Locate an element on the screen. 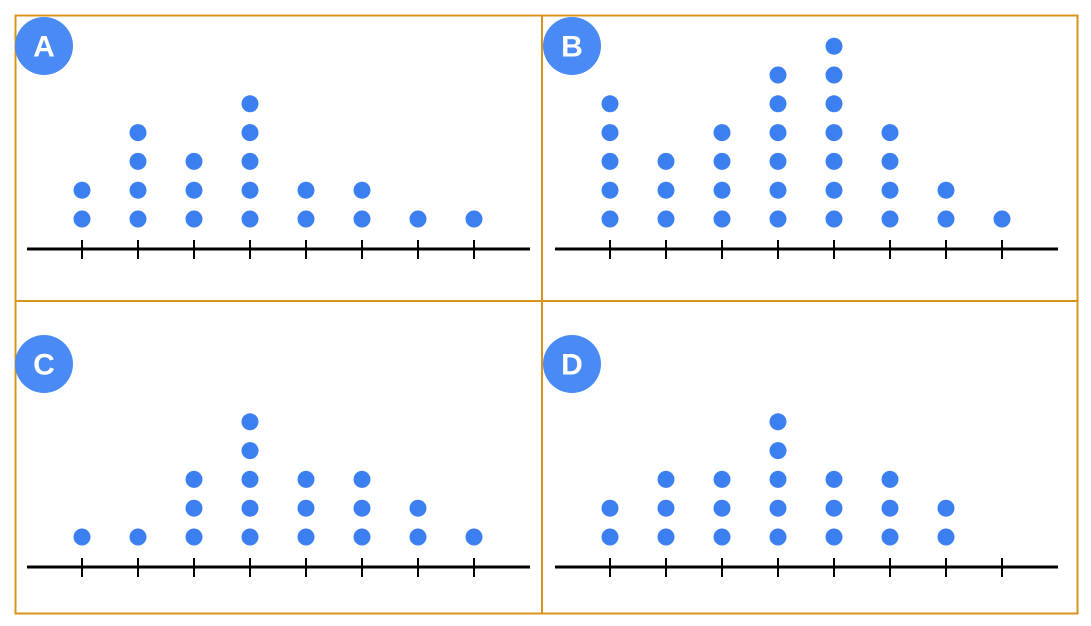 This screenshot has width=1091, height=626. panel-label: D is located at coordinates (572, 365).